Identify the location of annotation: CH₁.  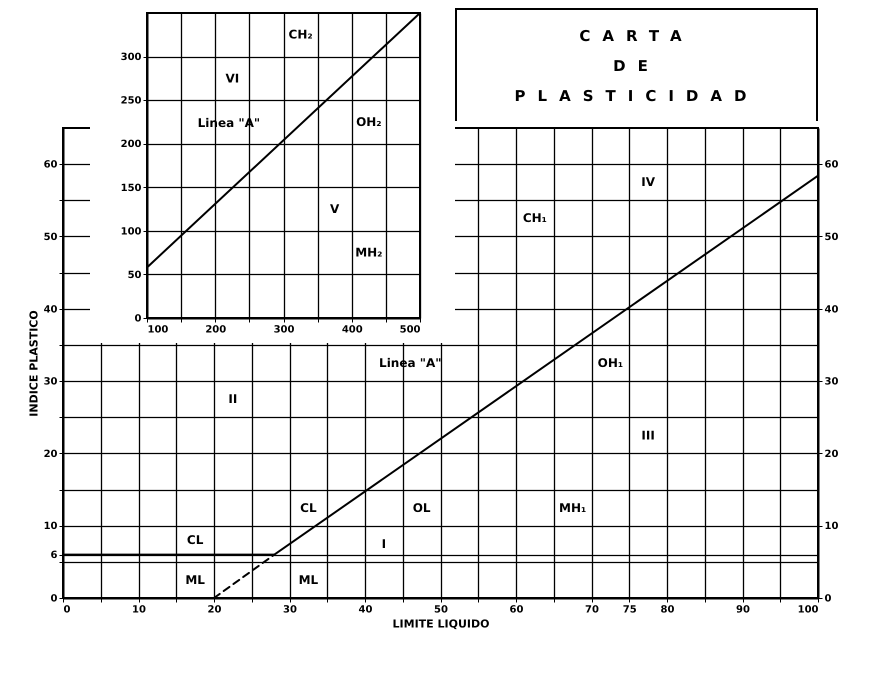
(534, 218).